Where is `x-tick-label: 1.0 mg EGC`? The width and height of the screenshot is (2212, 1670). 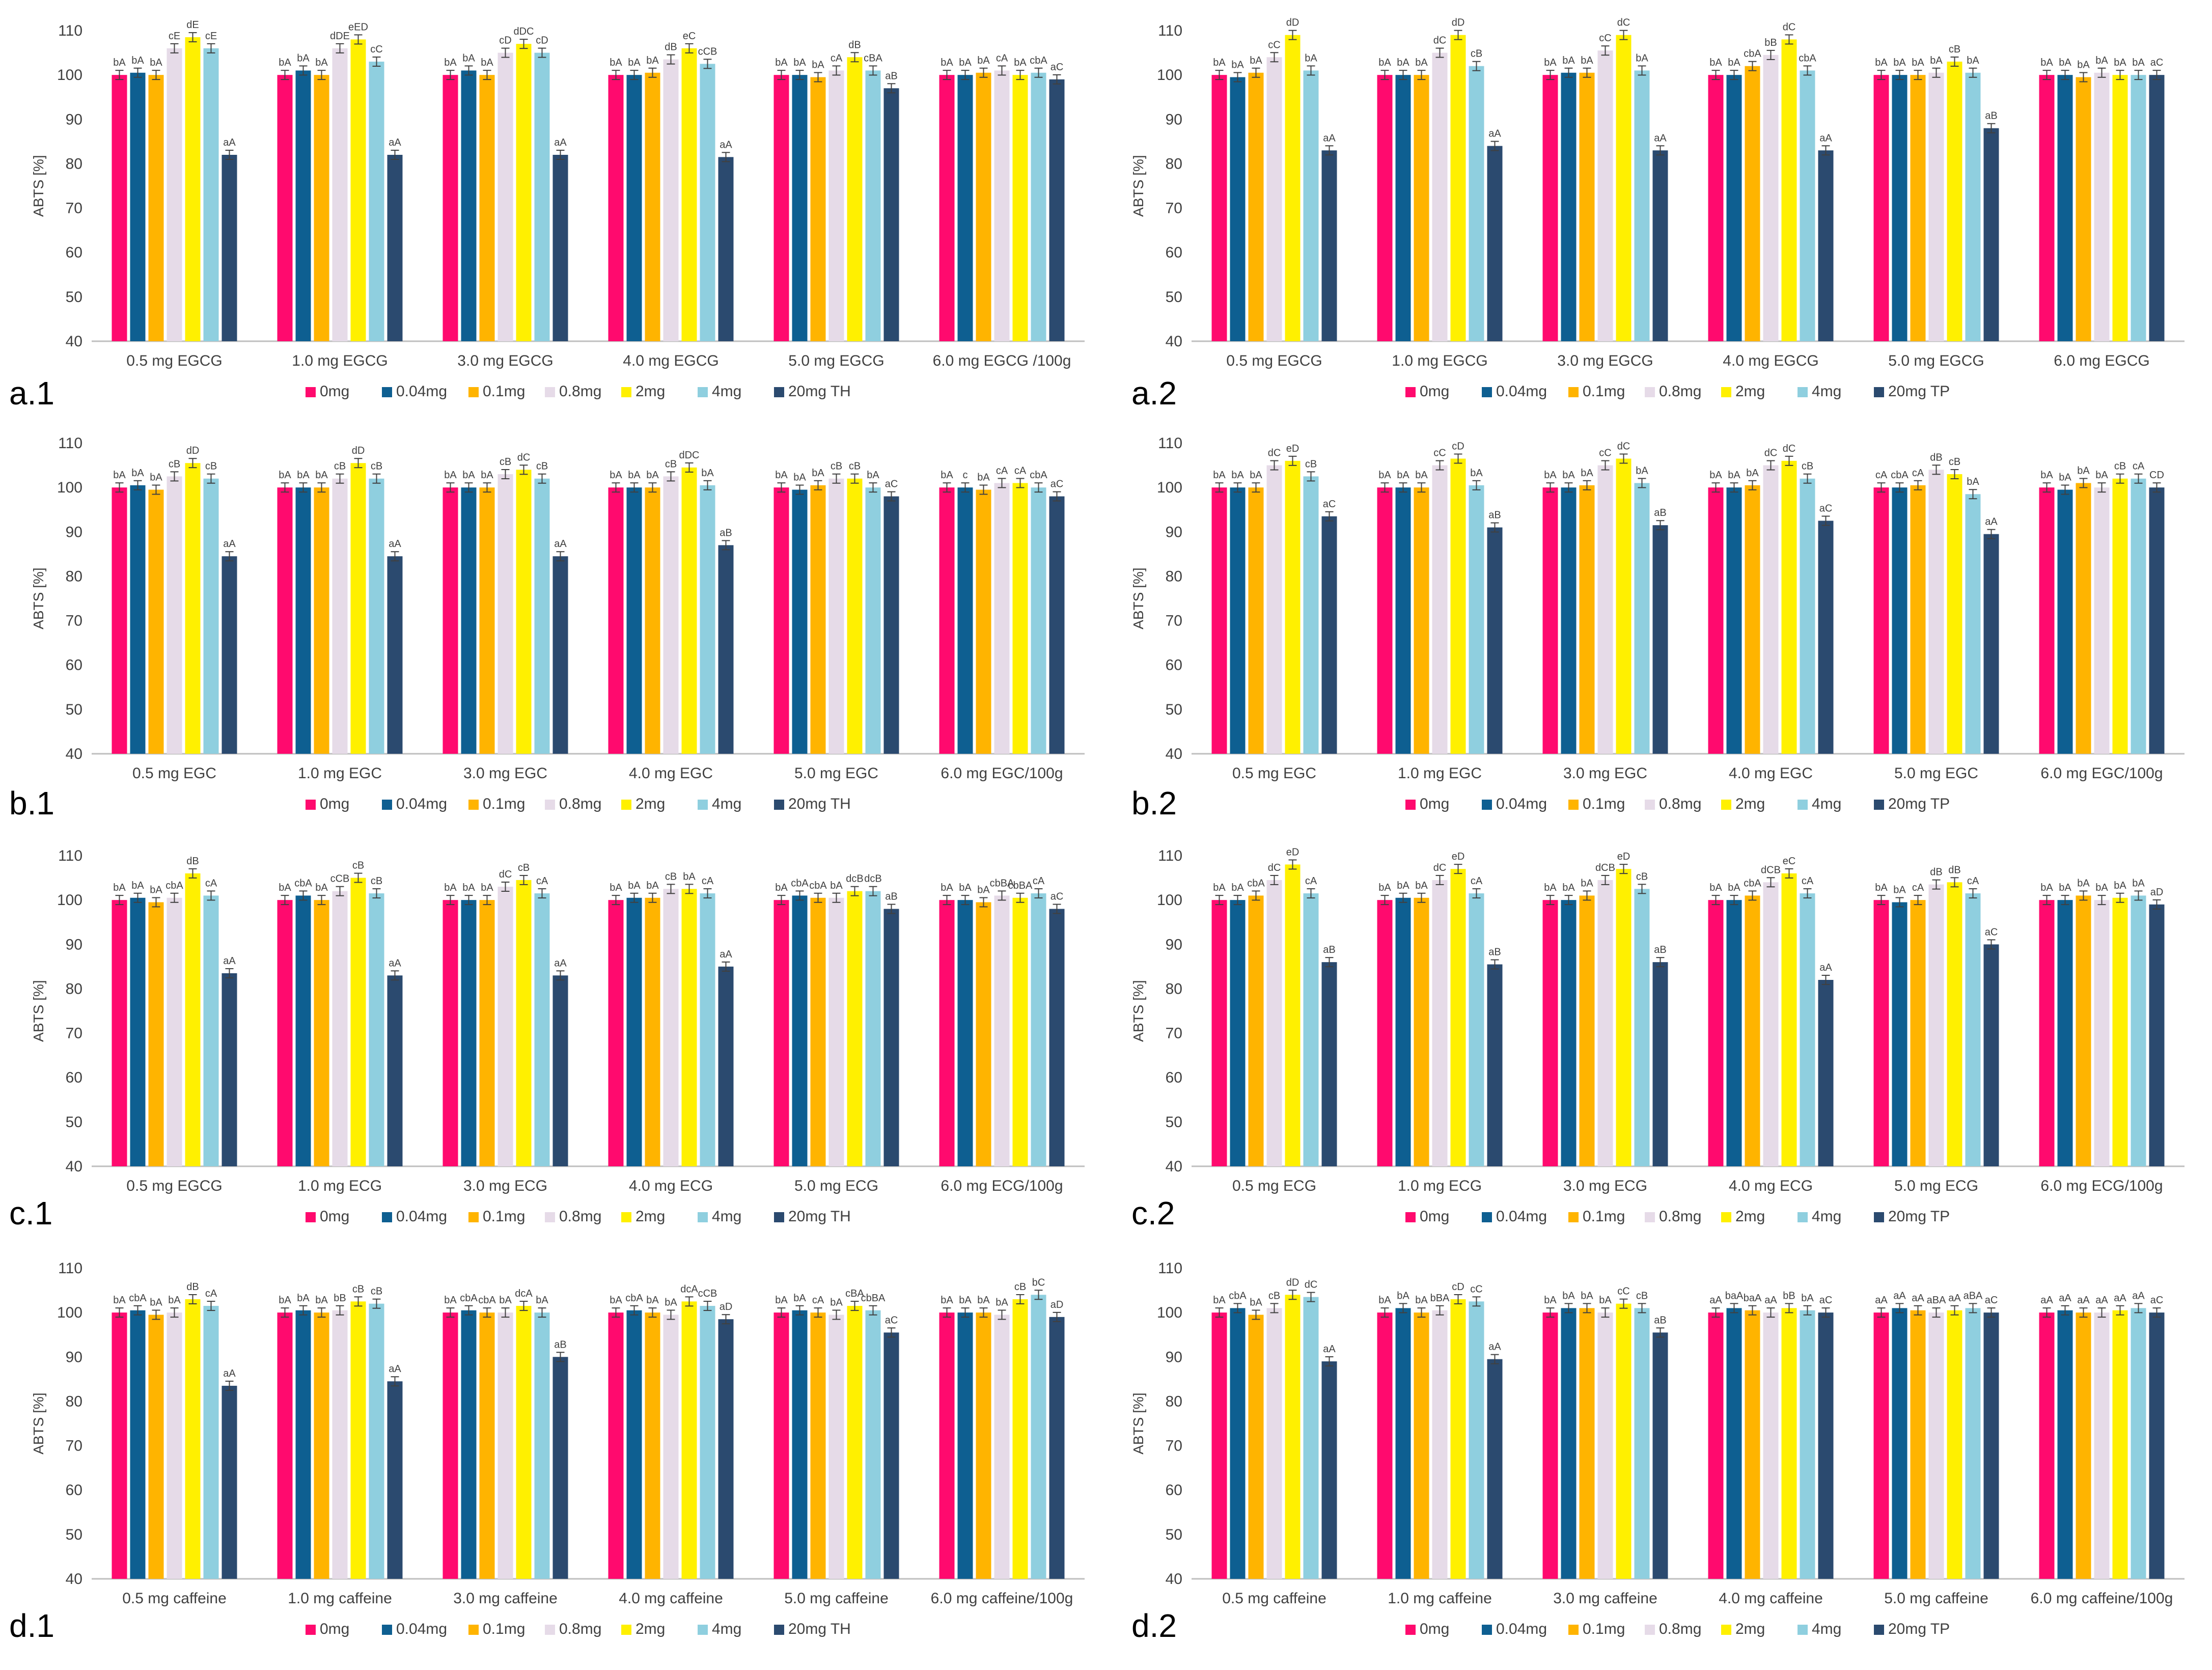 x-tick-label: 1.0 mg EGC is located at coordinates (1440, 774).